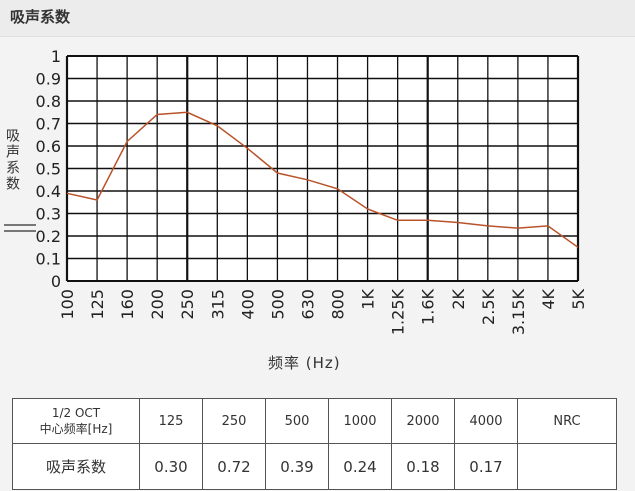  I want to click on y-tick-label: 0.7, so click(48, 124).